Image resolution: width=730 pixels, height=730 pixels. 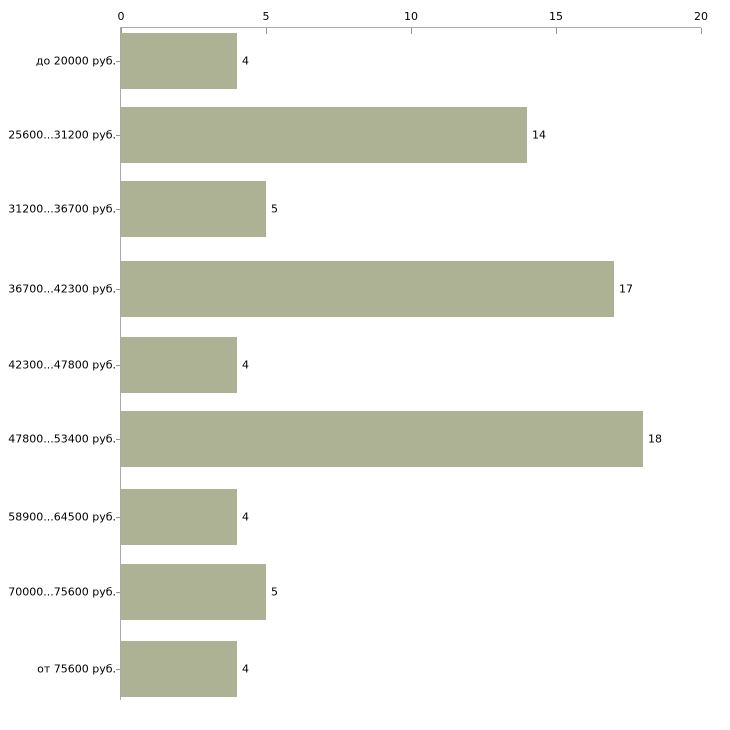 I want to click on bar-value-label-7: 5, so click(x=274, y=592).